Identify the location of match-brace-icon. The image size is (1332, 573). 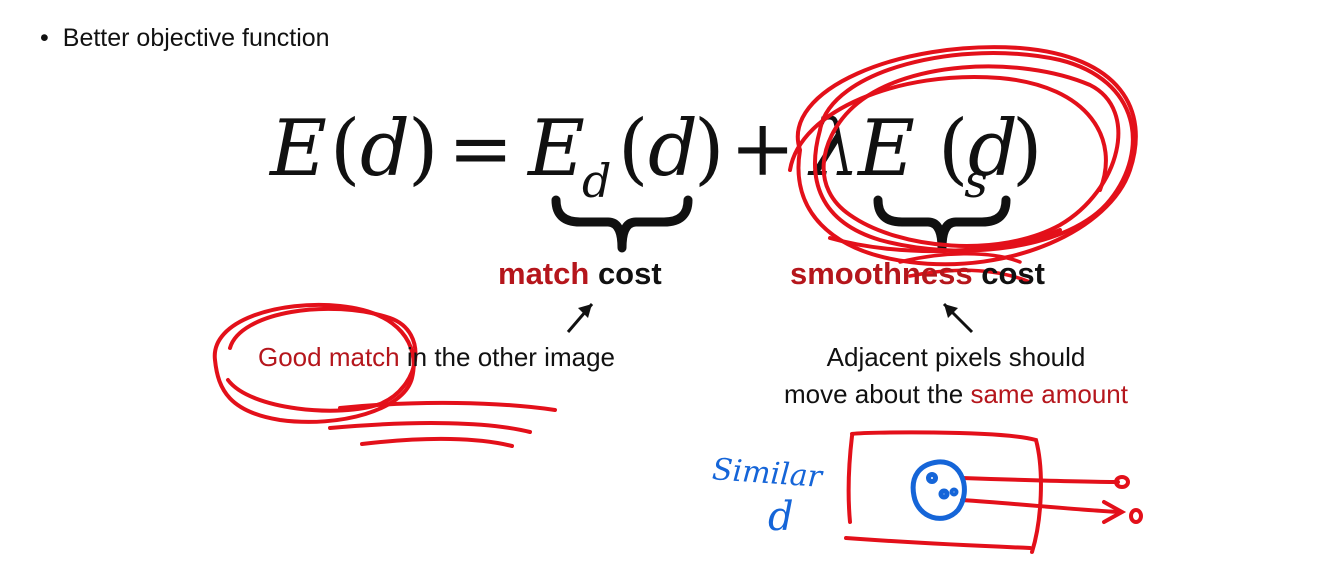
(622, 224).